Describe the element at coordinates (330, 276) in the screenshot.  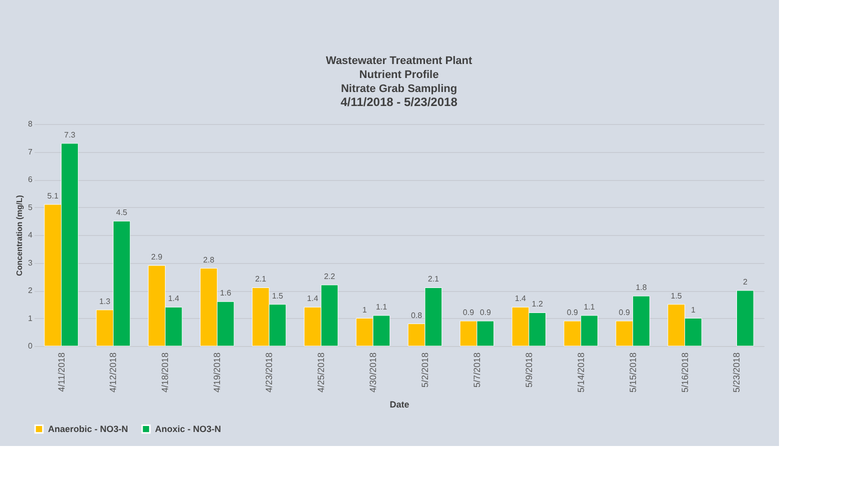
I see `data-label: 2.2` at that location.